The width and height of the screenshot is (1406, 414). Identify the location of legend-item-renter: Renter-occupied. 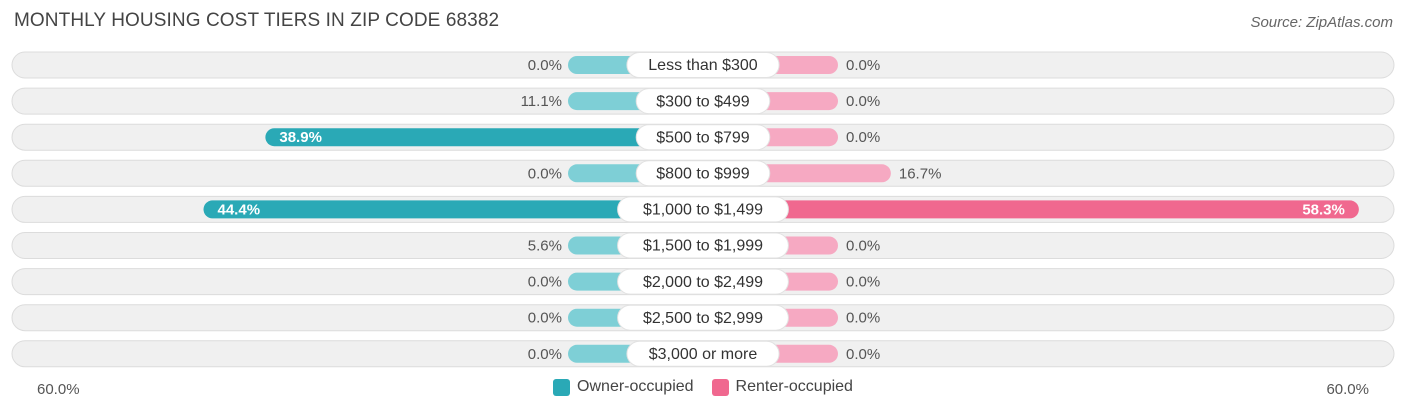
(782, 387).